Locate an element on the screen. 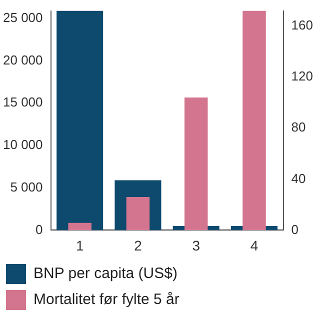  legend-label: BNP per capita (US$) is located at coordinates (106, 273).